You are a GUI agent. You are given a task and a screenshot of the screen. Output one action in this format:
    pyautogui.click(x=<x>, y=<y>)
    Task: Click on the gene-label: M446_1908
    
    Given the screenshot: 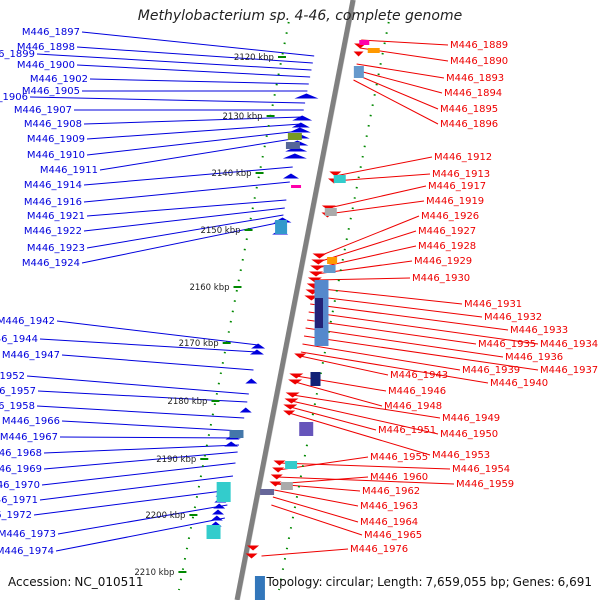 What is the action you would take?
    pyautogui.click(x=53, y=124)
    